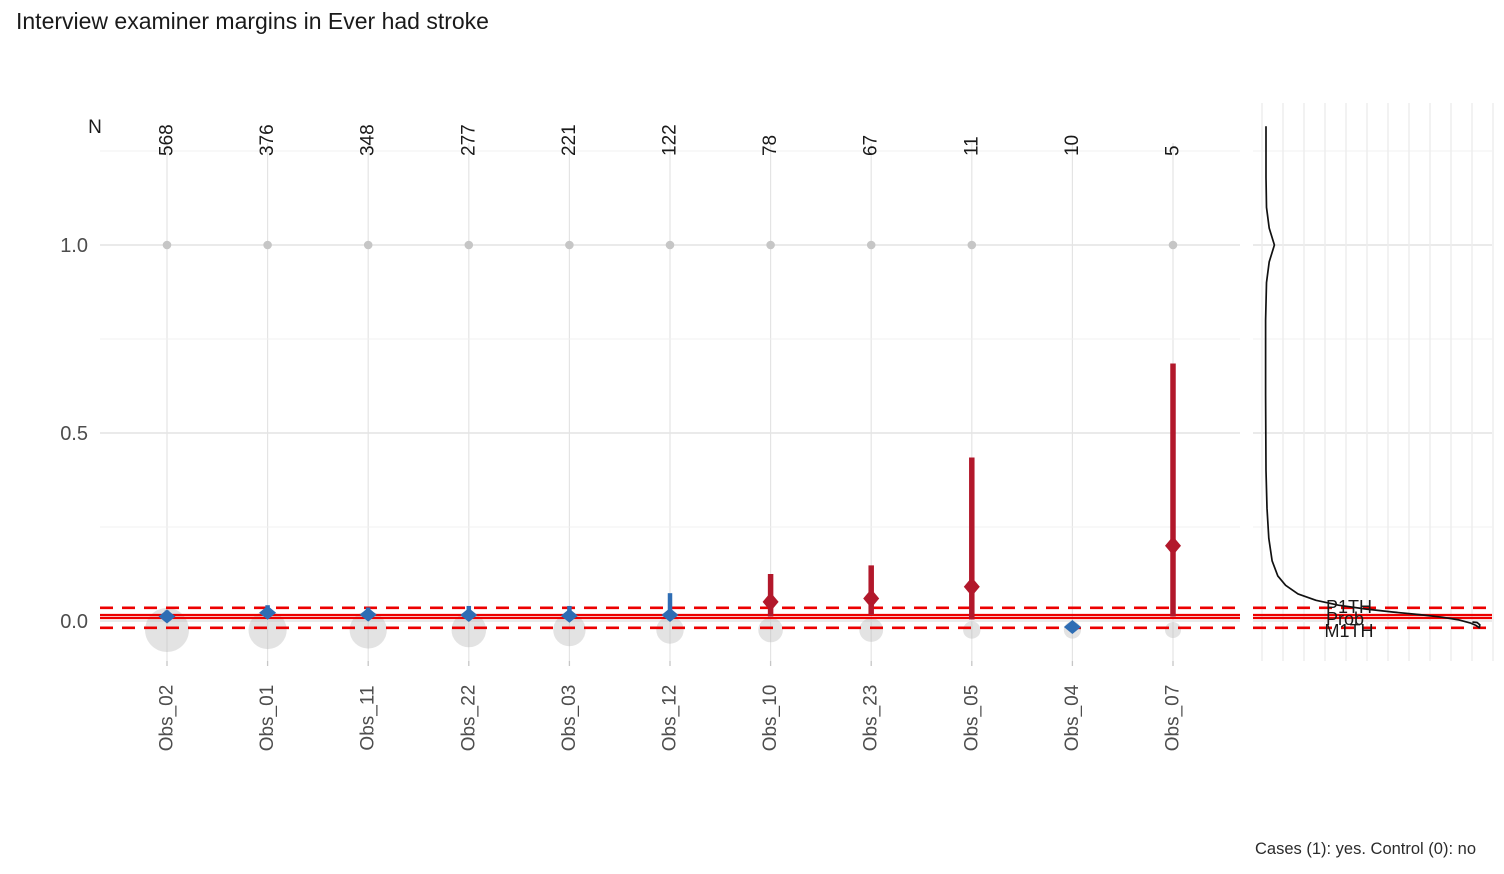 The width and height of the screenshot is (1504, 874). Describe the element at coordinates (569, 140) in the screenshot. I see `n-value-label: 221` at that location.